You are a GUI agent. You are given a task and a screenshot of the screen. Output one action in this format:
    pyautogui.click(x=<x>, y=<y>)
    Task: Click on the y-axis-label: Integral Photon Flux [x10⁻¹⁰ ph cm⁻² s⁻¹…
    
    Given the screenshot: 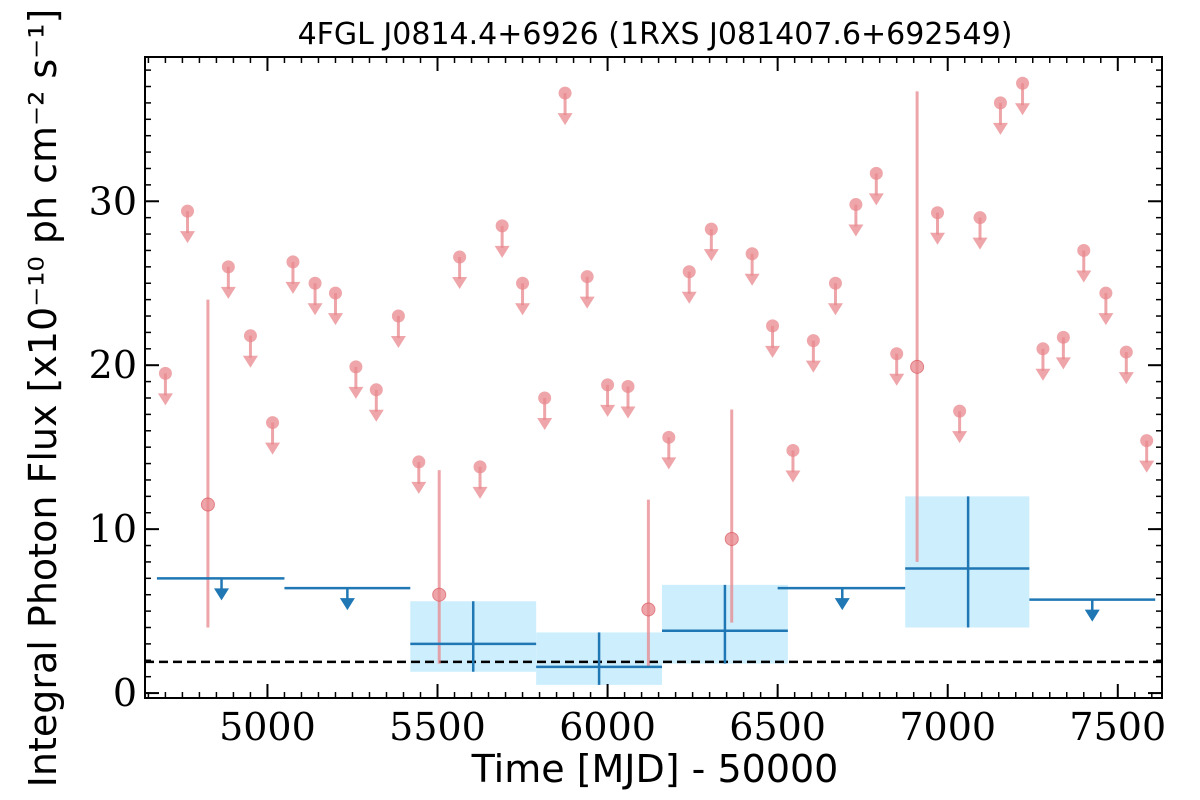 What is the action you would take?
    pyautogui.click(x=43, y=398)
    